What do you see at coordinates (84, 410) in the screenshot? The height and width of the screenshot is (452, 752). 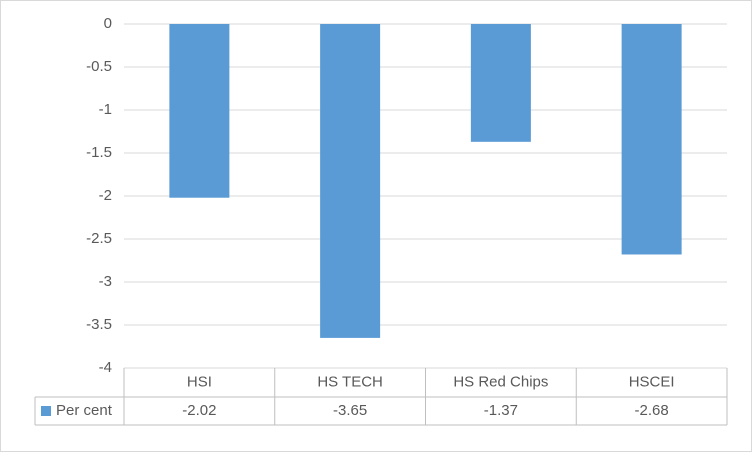 I see `legend-label: Per cent` at bounding box center [84, 410].